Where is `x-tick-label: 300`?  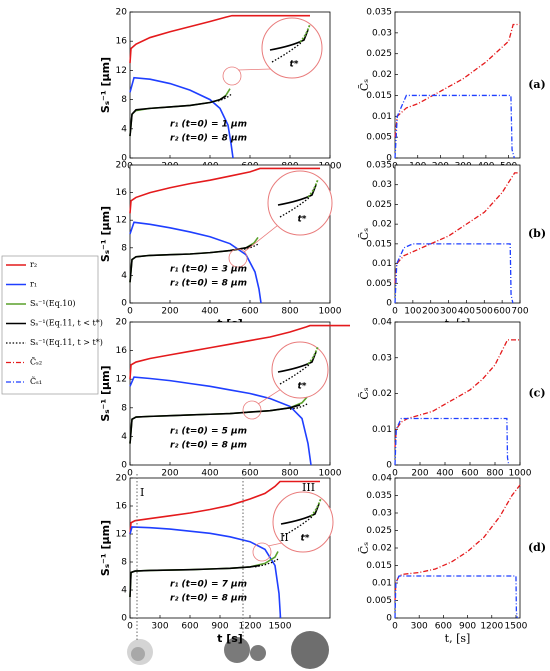
x-tick-label: 300 is located at coordinates (448, 312).